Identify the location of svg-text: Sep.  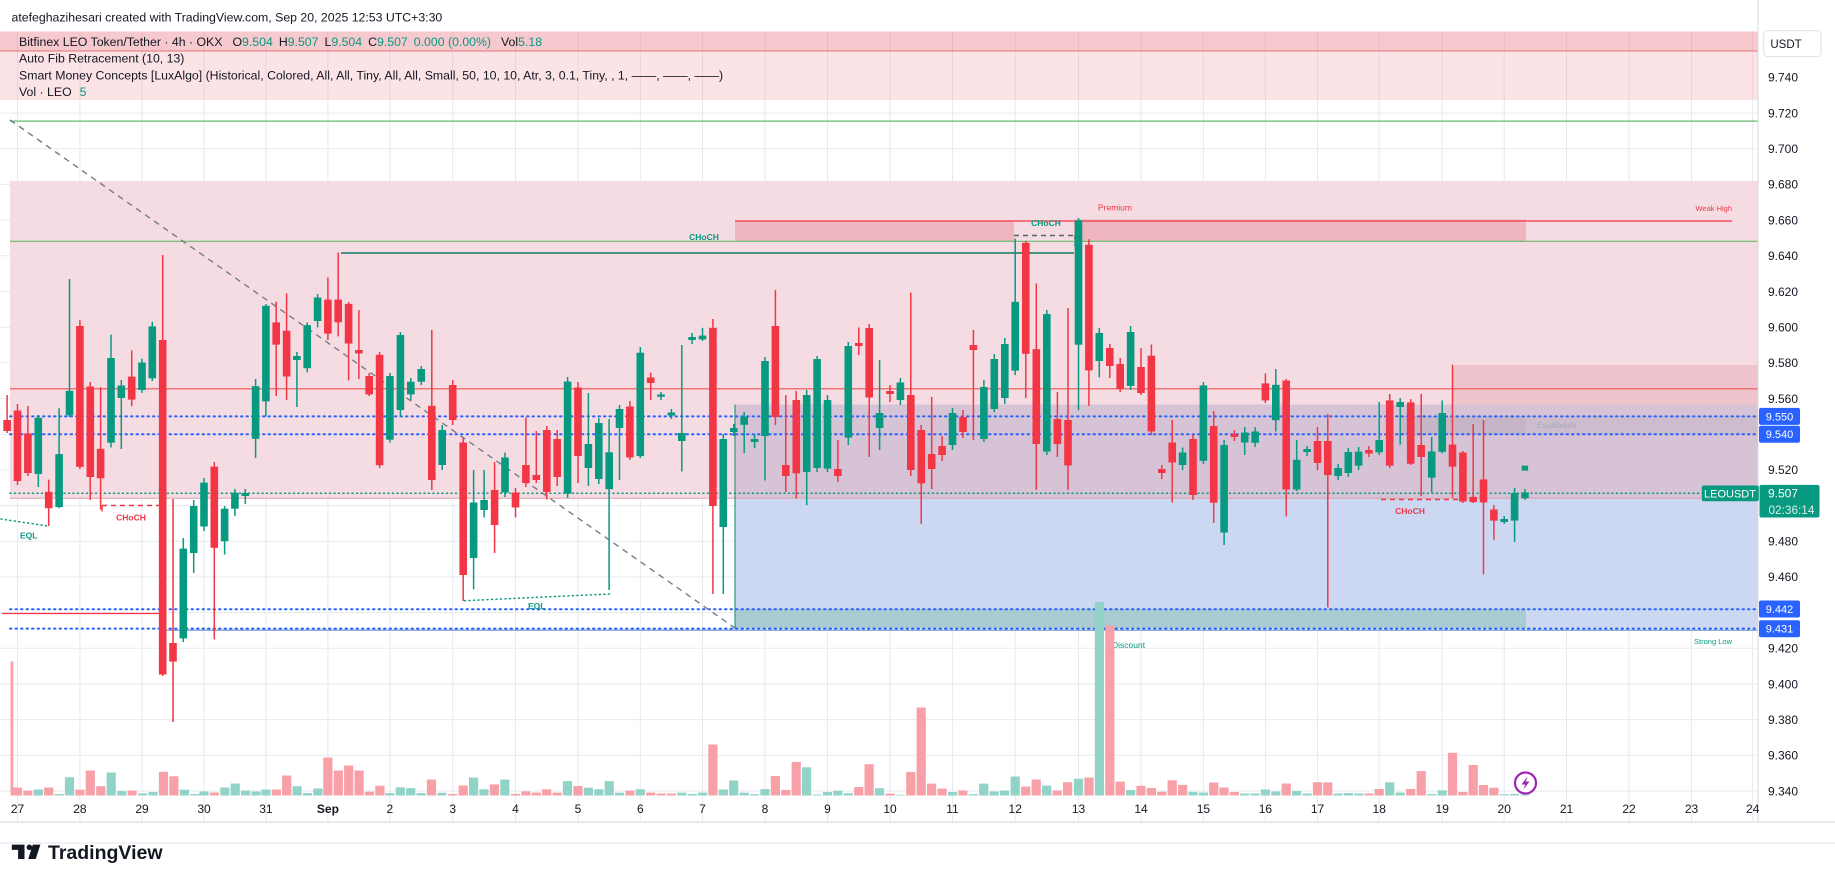
(328, 809).